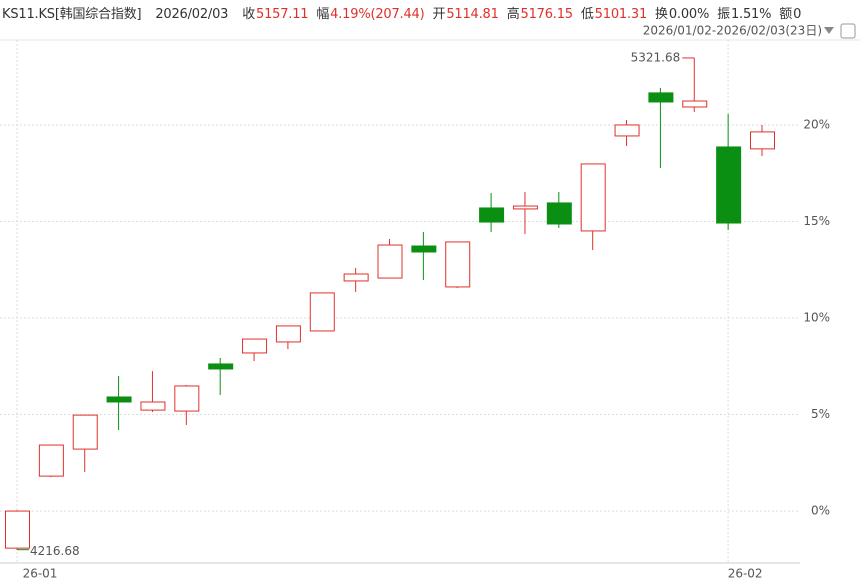 This screenshot has width=860, height=582. I want to click on item-label: 收, so click(248, 14).